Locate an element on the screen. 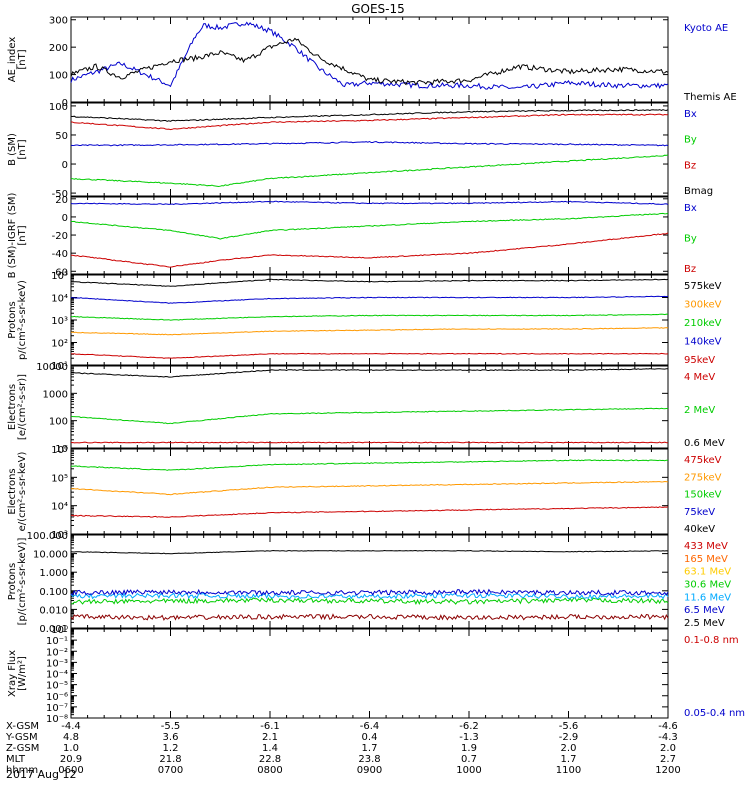  series-line-bx is located at coordinates (369, 203).